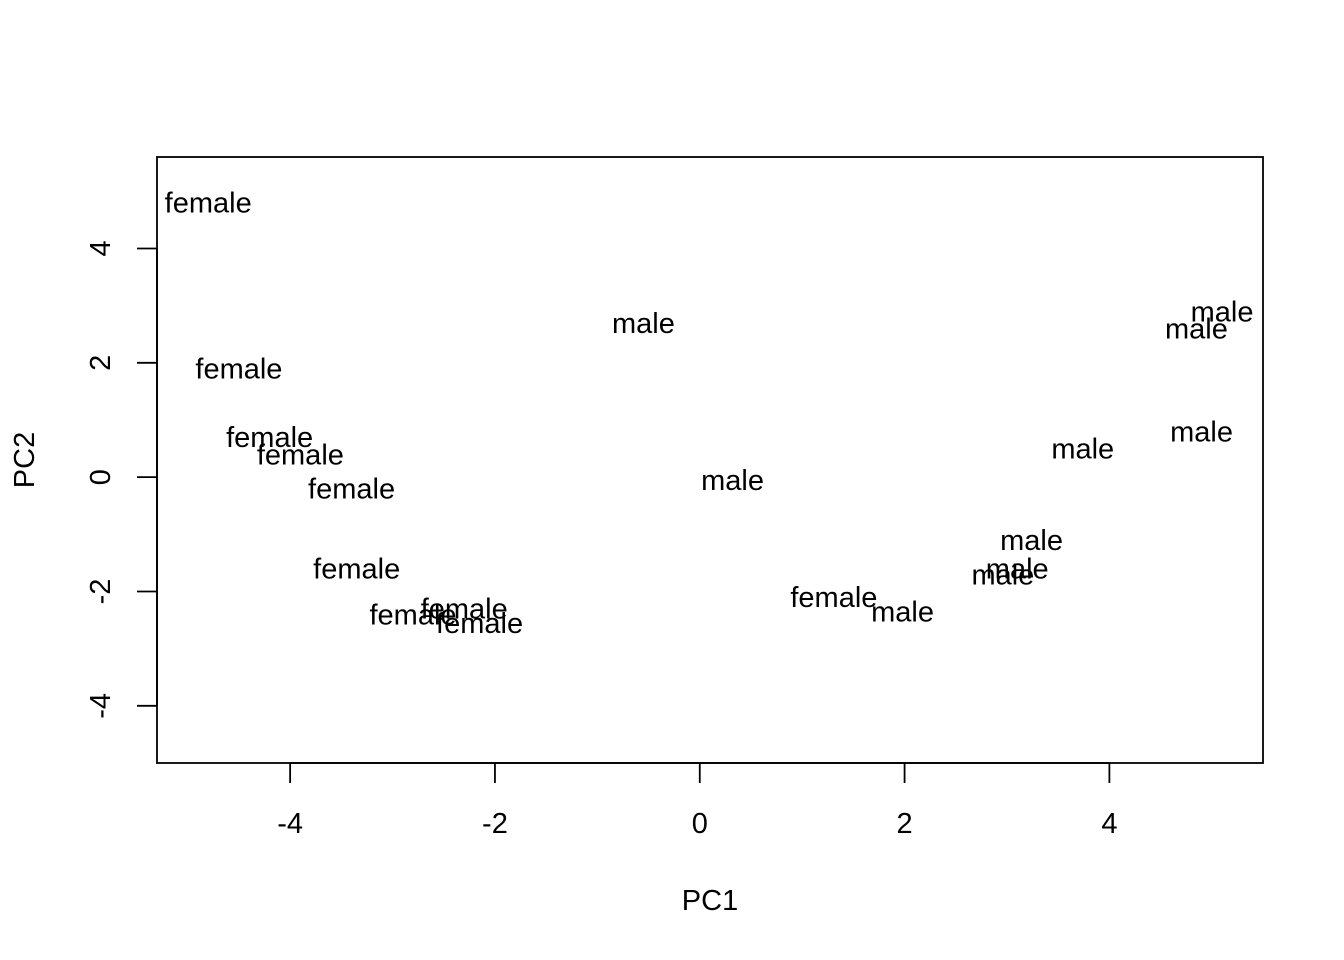 This screenshot has height=960, width=1344. Describe the element at coordinates (905, 824) in the screenshot. I see `x-tick-label: 2` at that location.